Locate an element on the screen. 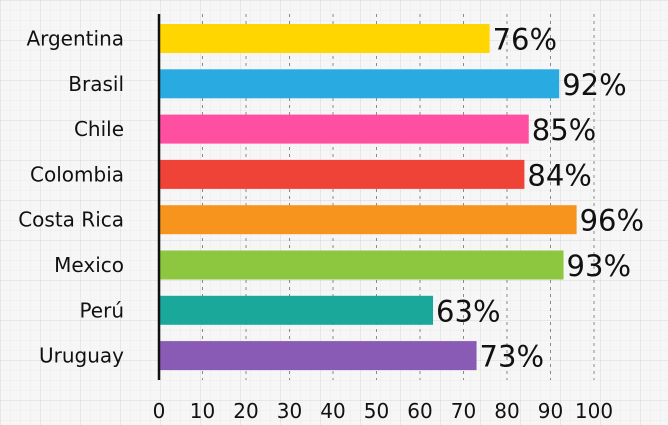 This screenshot has height=425, width=668. value-label: 85% is located at coordinates (564, 130).